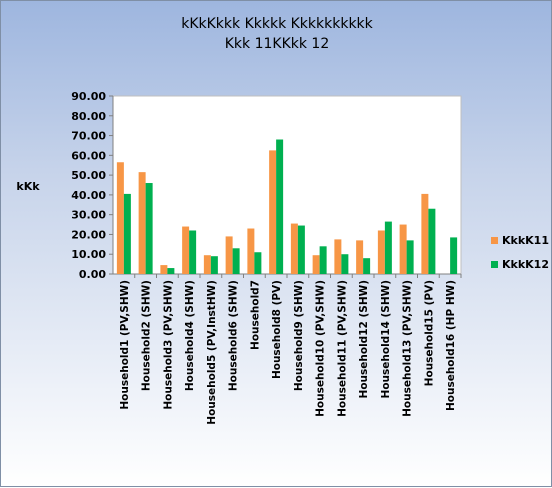 This screenshot has height=488, width=552. What do you see at coordinates (88, 254) in the screenshot?
I see `y-tick-label: 10.00` at bounding box center [88, 254].